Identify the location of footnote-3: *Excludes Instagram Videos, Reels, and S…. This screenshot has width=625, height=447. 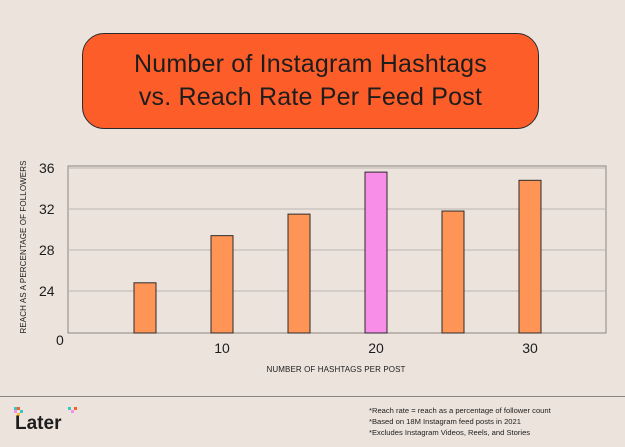
(450, 432).